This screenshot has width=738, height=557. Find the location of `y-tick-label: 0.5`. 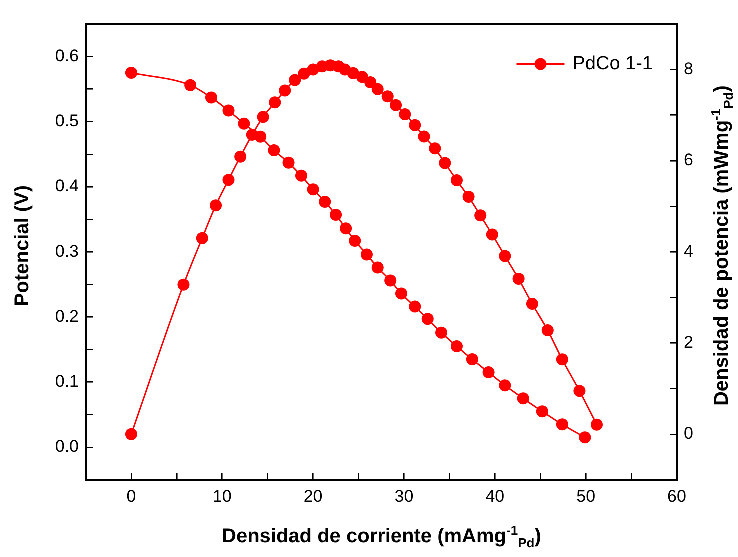

y-tick-label: 0.5 is located at coordinates (67, 121).